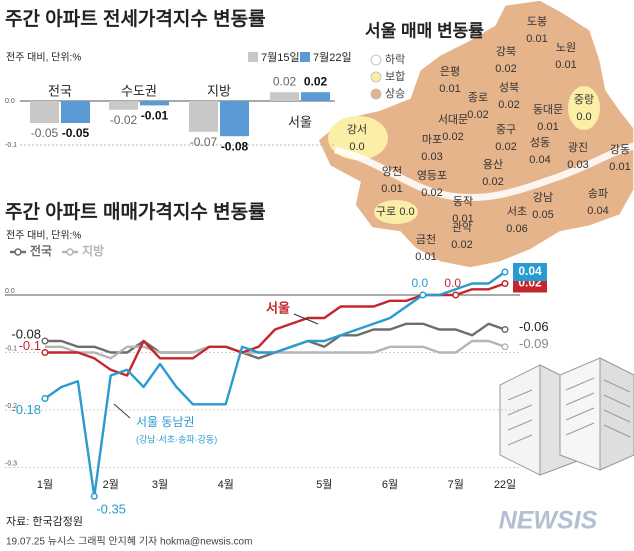  Describe the element at coordinates (11, 406) in the screenshot. I see `y-tick-label: -0.2` at that location.